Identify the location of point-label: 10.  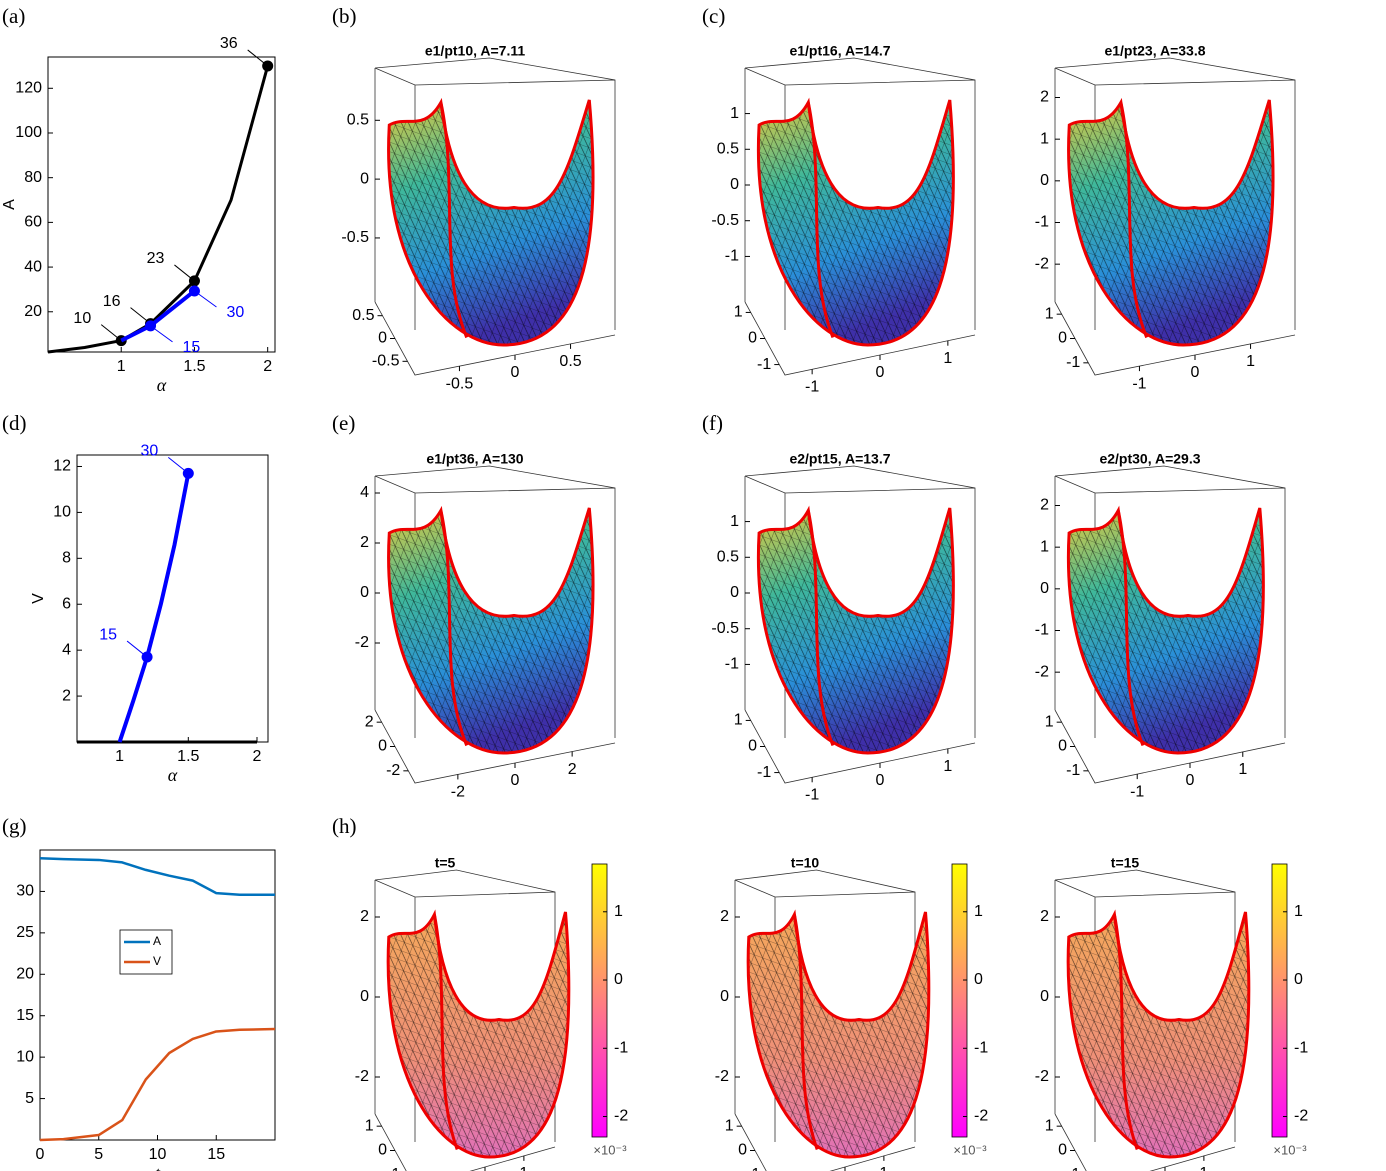
(82, 318).